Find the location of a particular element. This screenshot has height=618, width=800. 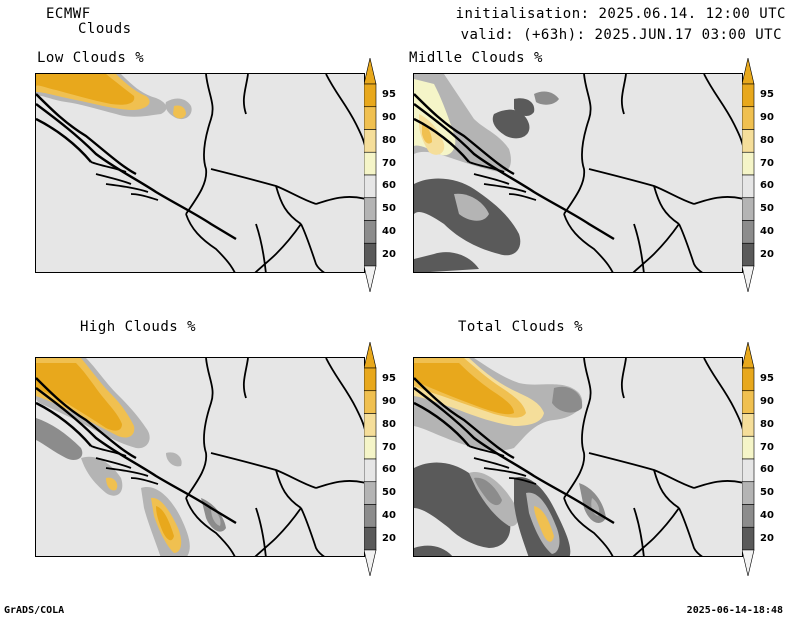

high-clouds-title: High Clouds % is located at coordinates (138, 327).